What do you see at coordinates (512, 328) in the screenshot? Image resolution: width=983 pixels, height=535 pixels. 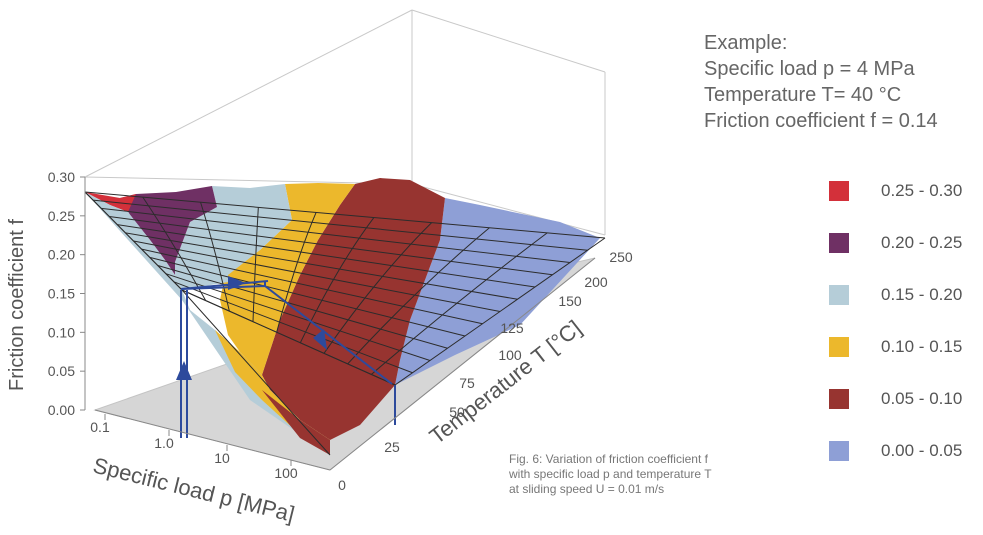 I see `y-tick-label: 125` at bounding box center [512, 328].